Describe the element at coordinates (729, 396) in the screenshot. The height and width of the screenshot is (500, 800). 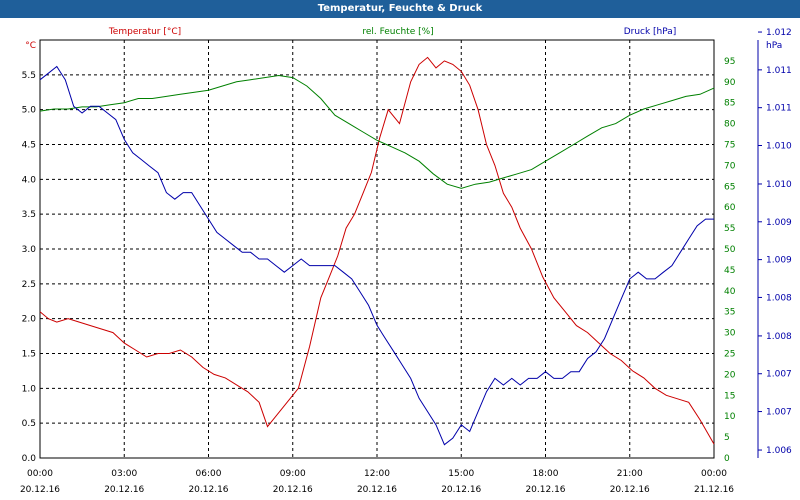
I see `humidity-tick-label: 15` at that location.